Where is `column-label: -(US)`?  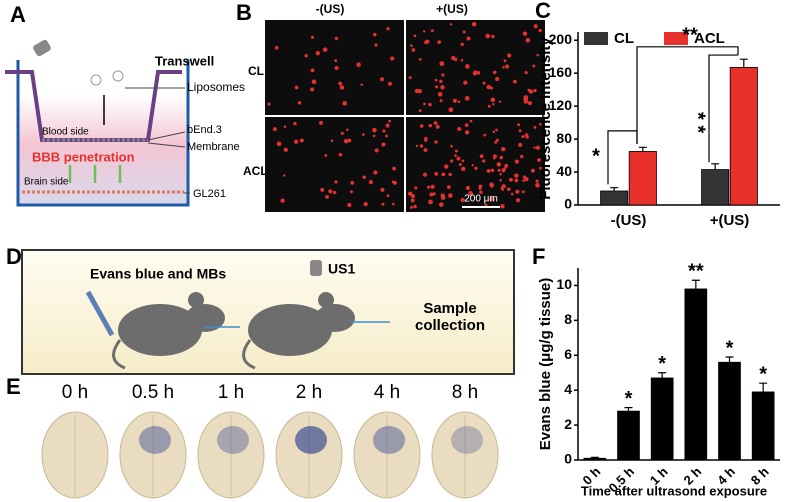
column-label: -(US) is located at coordinates (330, 9).